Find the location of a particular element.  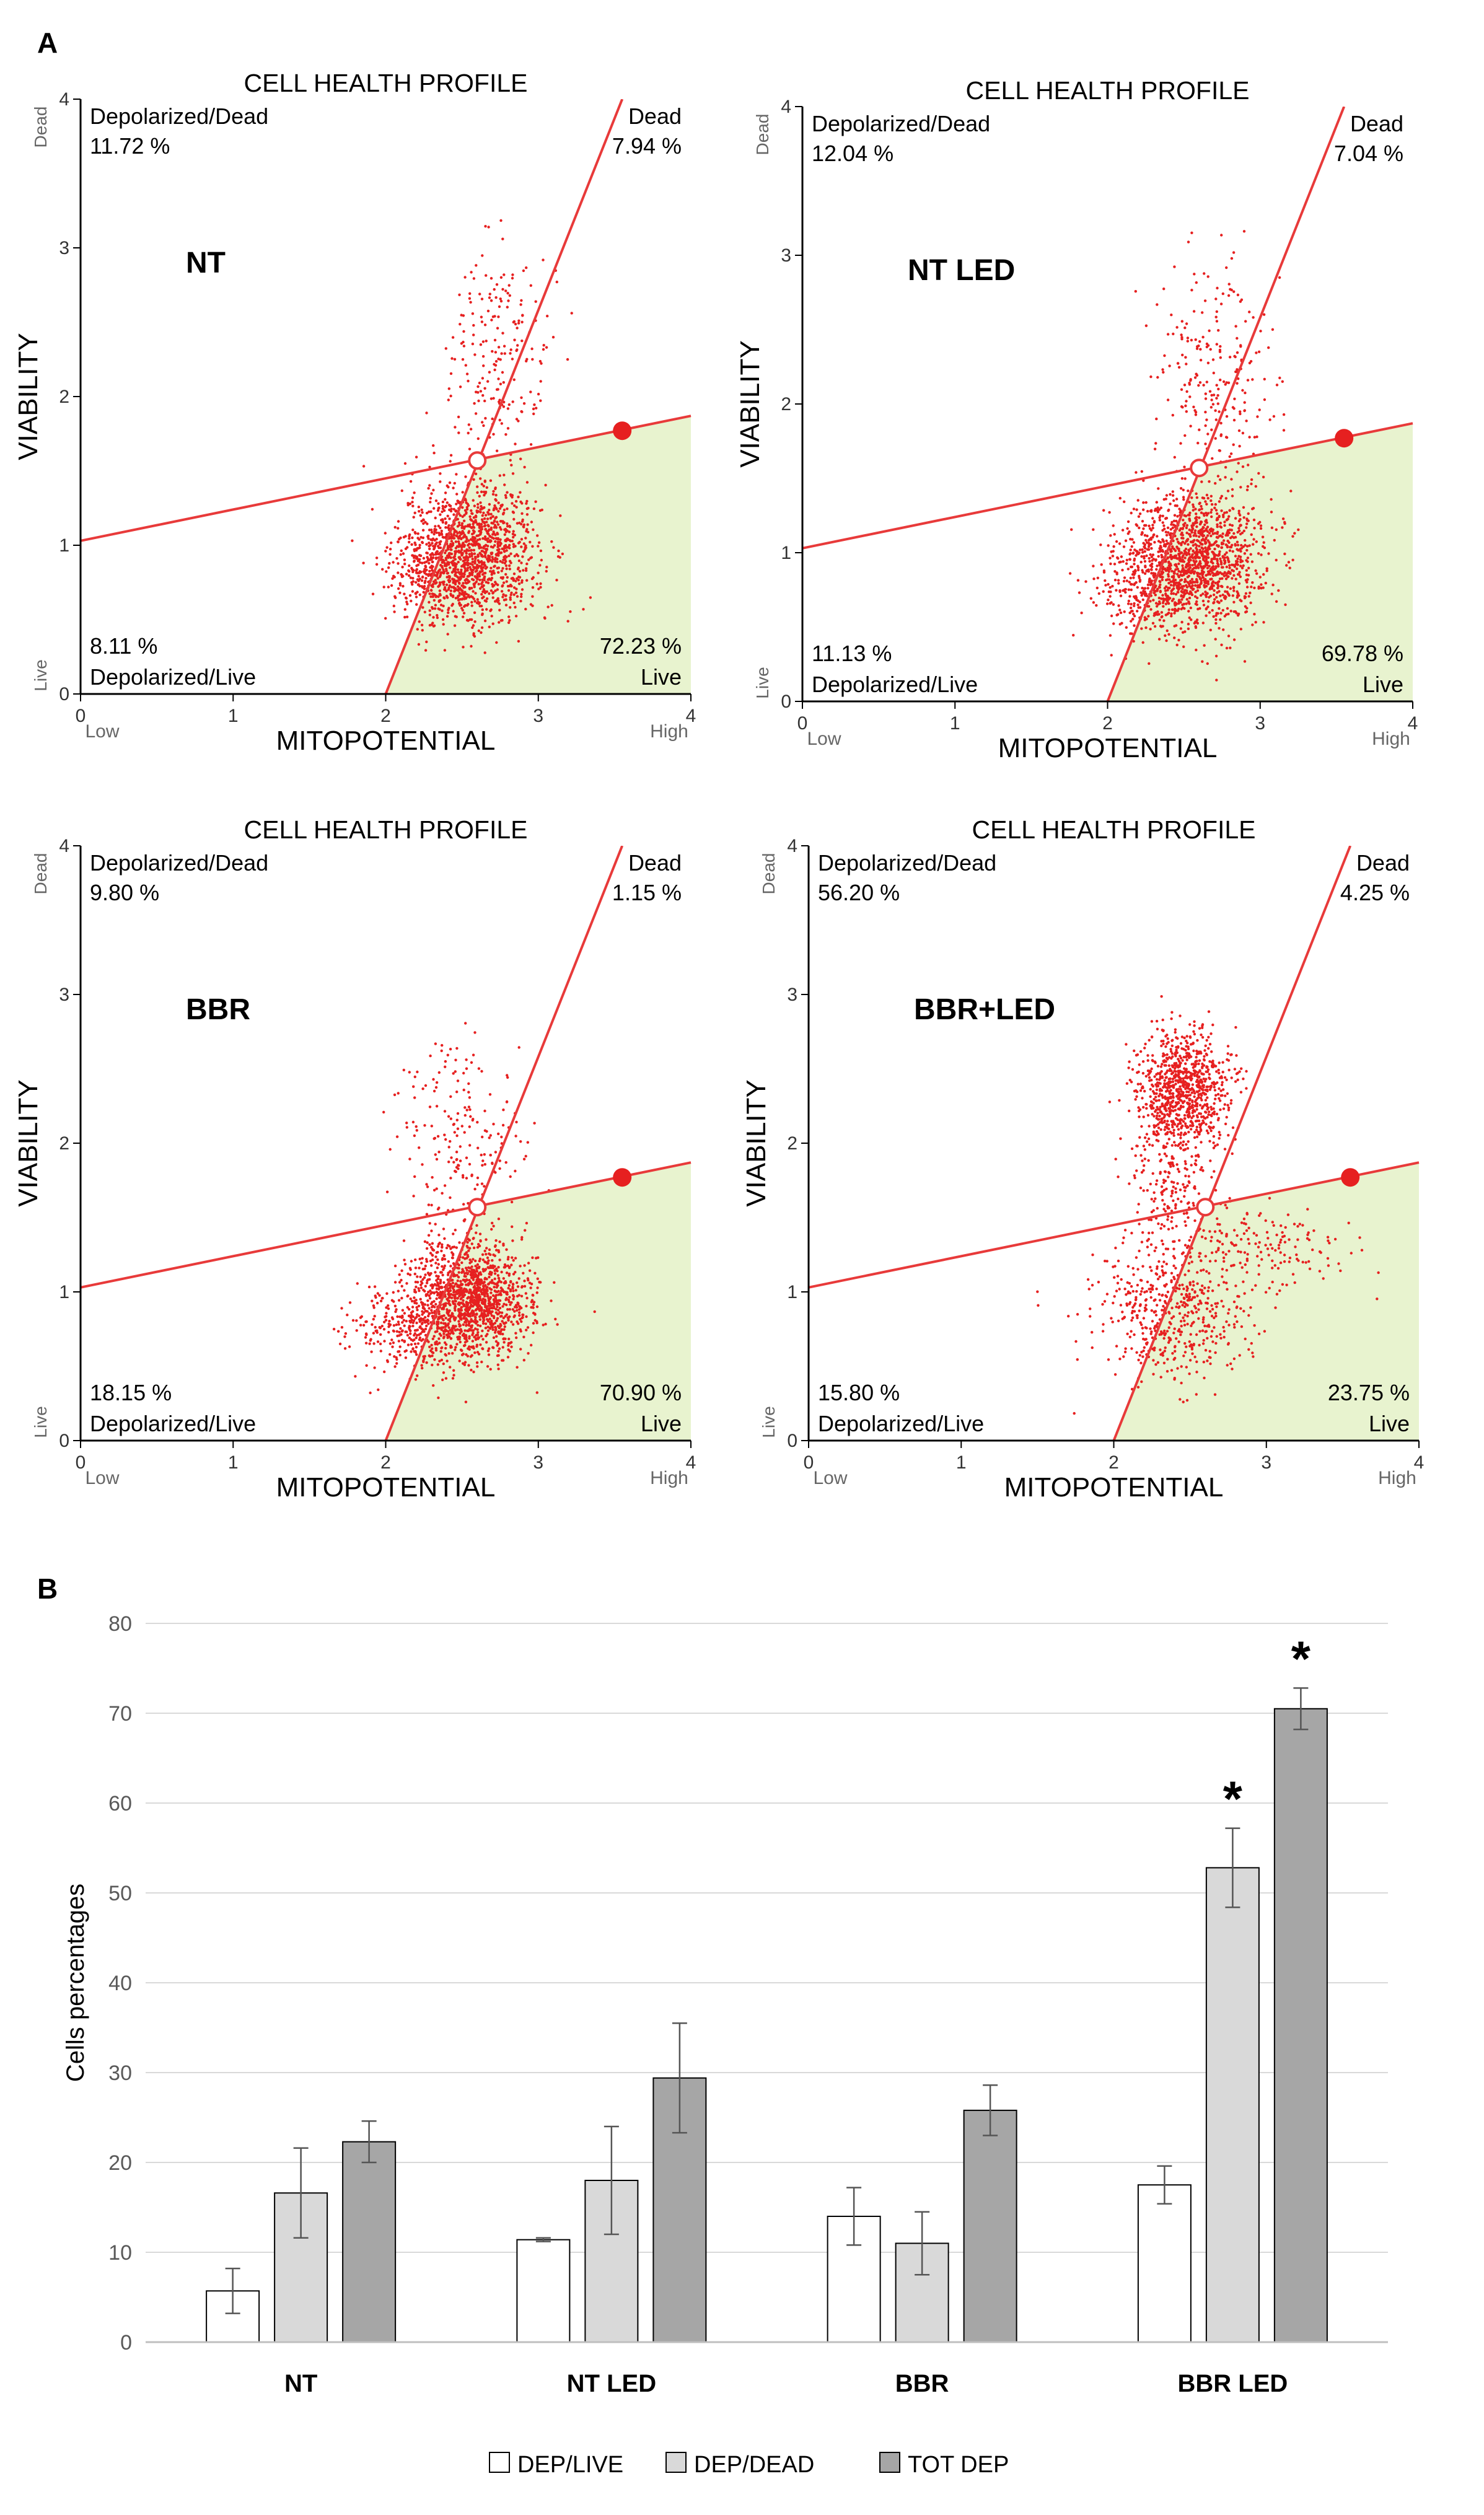

gate-line-horizontal is located at coordinates (386, 478).